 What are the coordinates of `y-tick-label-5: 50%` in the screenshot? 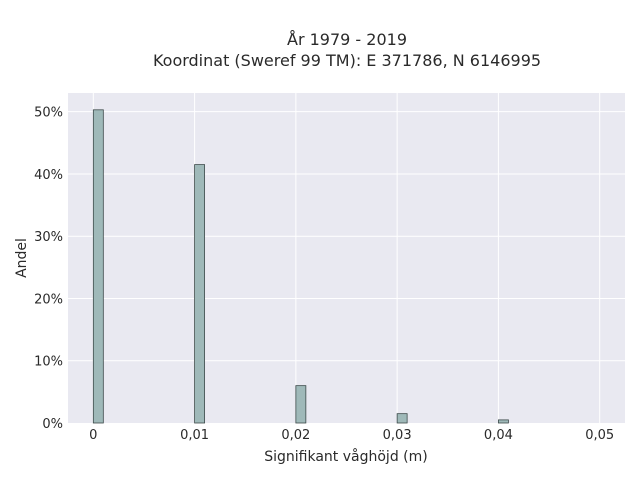 It's located at (48, 113).